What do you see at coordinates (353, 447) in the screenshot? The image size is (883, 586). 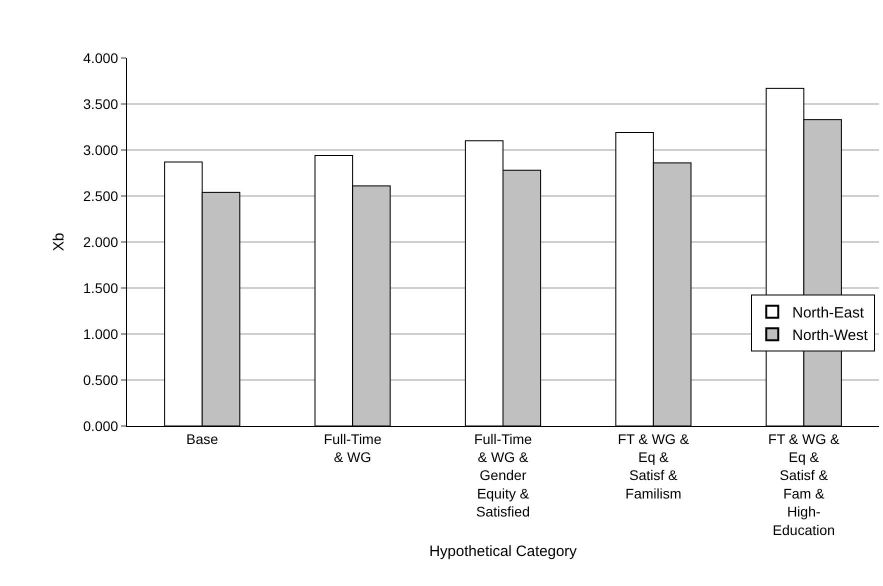 I see `x-tick-label: Full-Time & WG` at bounding box center [353, 447].